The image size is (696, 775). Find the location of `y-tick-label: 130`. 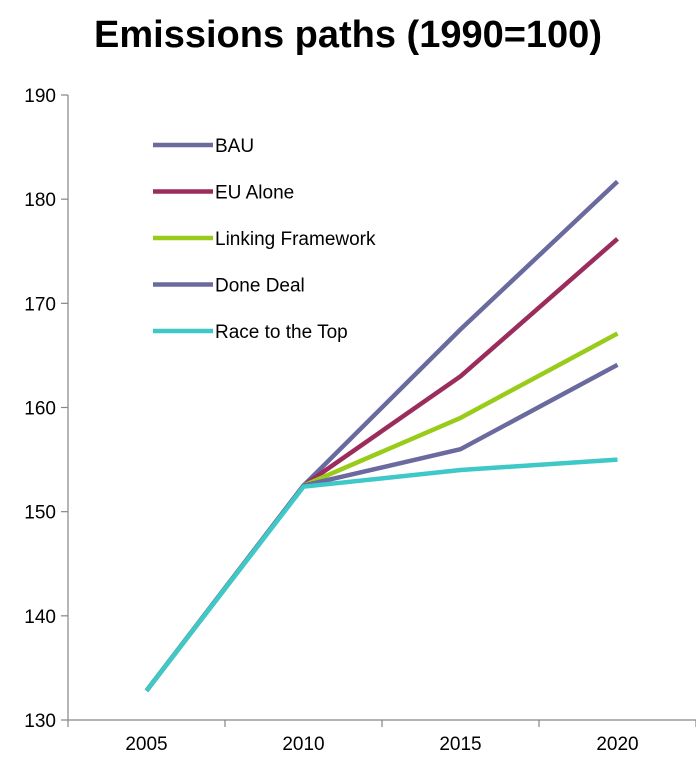

y-tick-label: 130 is located at coordinates (40, 721).